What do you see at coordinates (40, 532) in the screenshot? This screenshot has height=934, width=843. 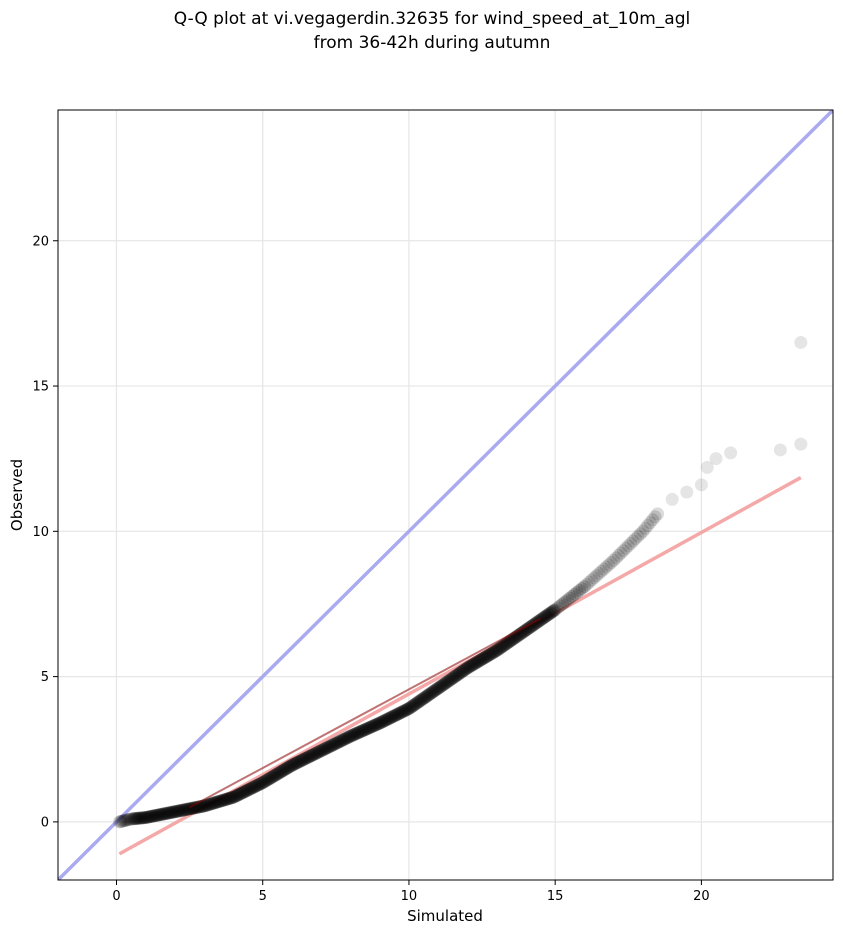 I see `y-tick-label: 10` at bounding box center [40, 532].